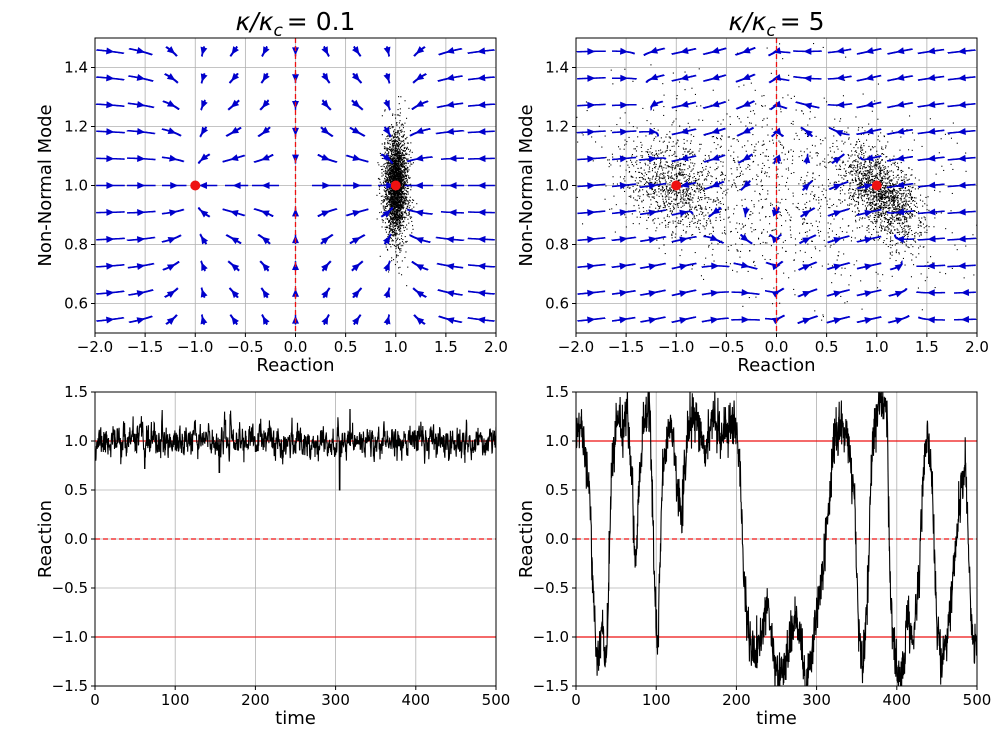 The width and height of the screenshot is (997, 747). What do you see at coordinates (76, 186) in the screenshot?
I see `y-tick-label: 1.0` at bounding box center [76, 186].